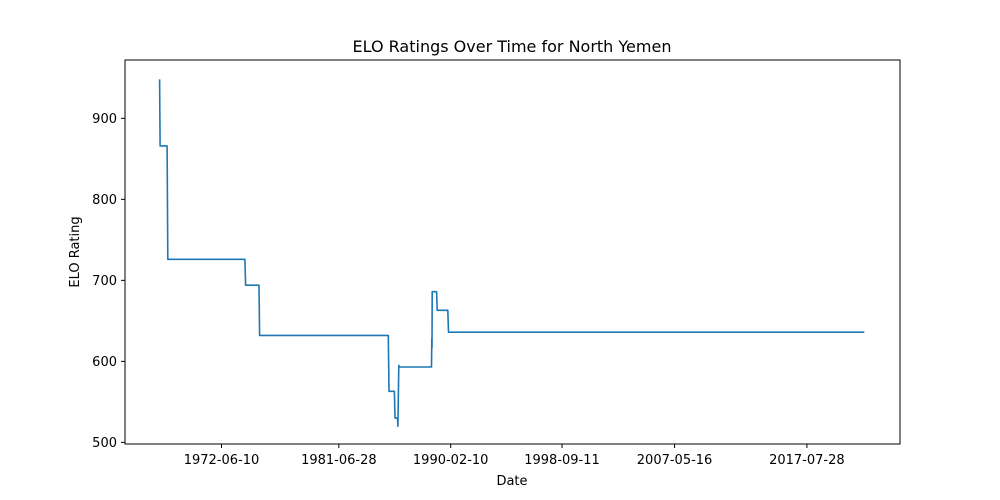 This screenshot has height=500, width=1000. What do you see at coordinates (675, 460) in the screenshot?
I see `x-tick-label: 2007-05-16` at bounding box center [675, 460].